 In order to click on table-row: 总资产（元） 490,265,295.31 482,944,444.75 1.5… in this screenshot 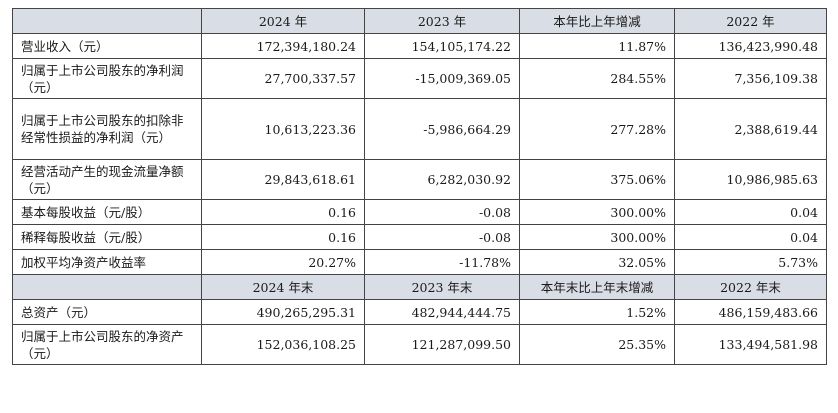, I will do `click(419, 312)`.